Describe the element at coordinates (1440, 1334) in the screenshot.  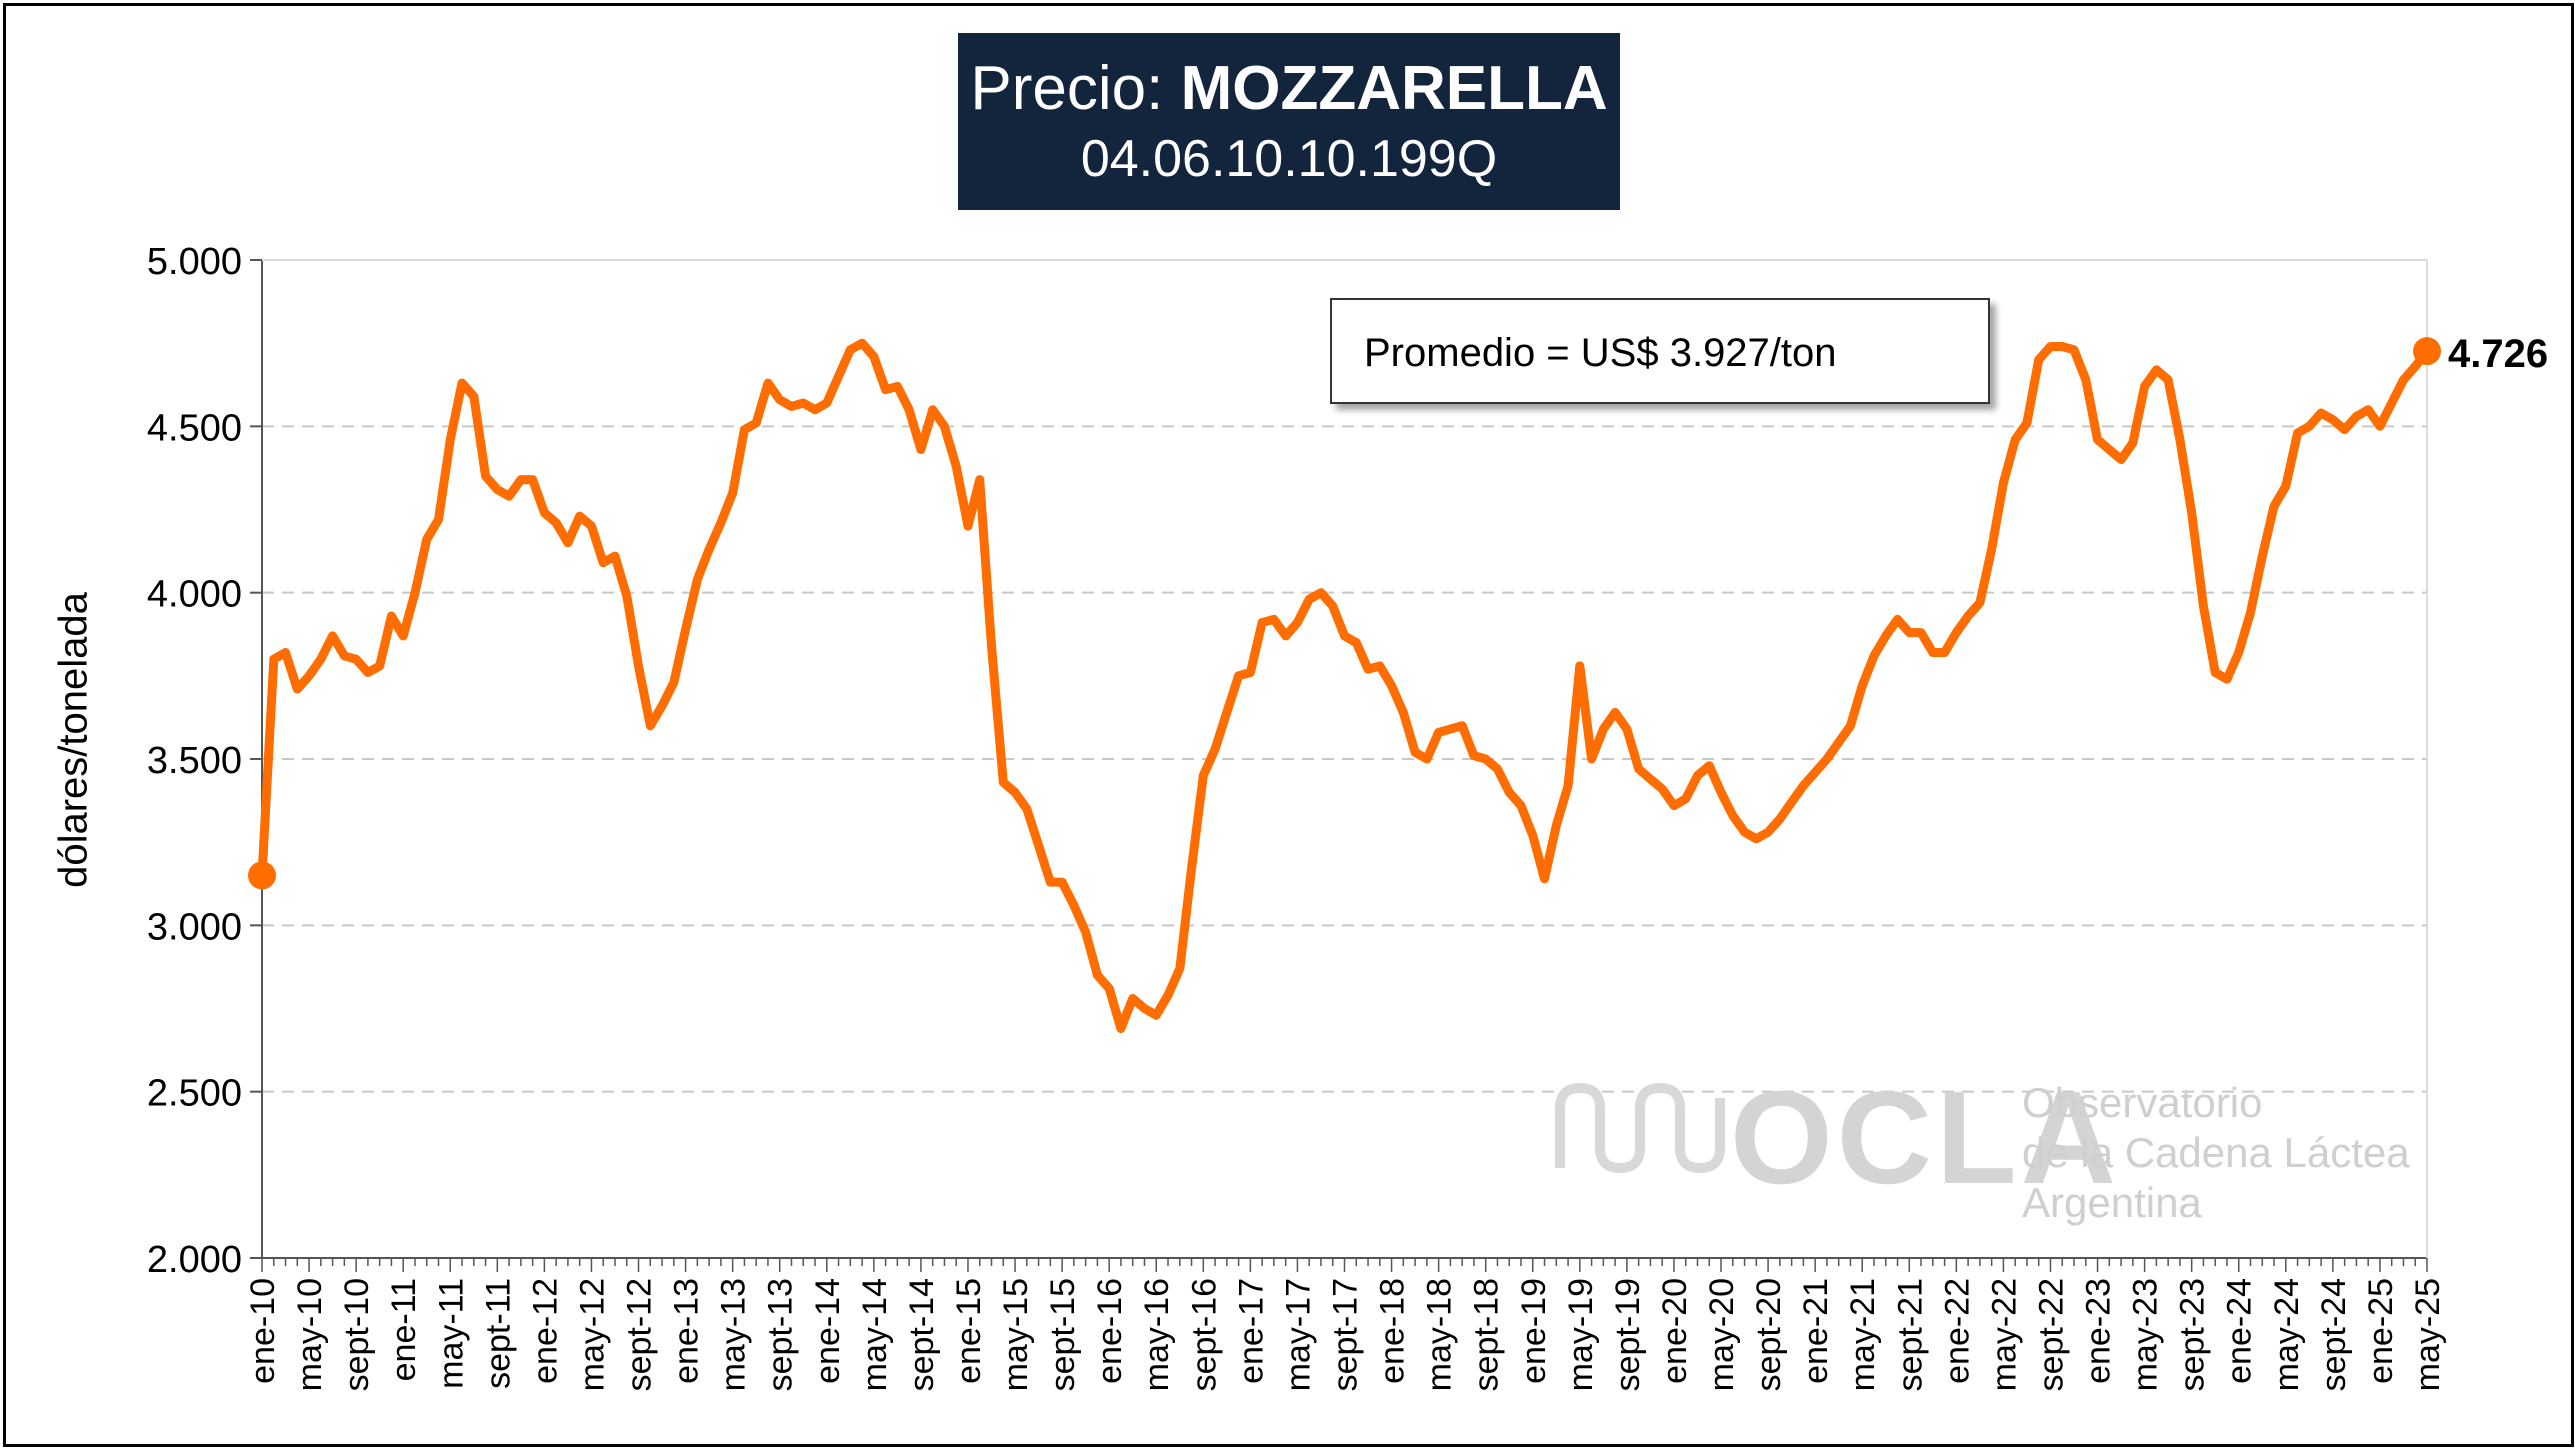
I see `x-tick-label: may-18` at that location.